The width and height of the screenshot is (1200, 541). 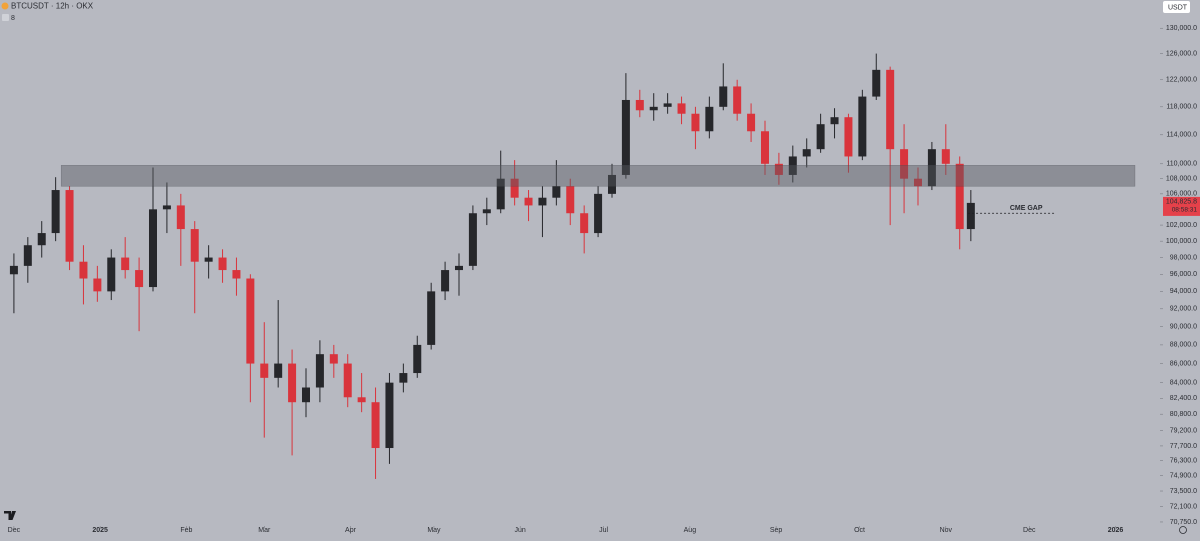 What do you see at coordinates (690, 530) in the screenshot?
I see `x-tick-label: Aug` at bounding box center [690, 530].